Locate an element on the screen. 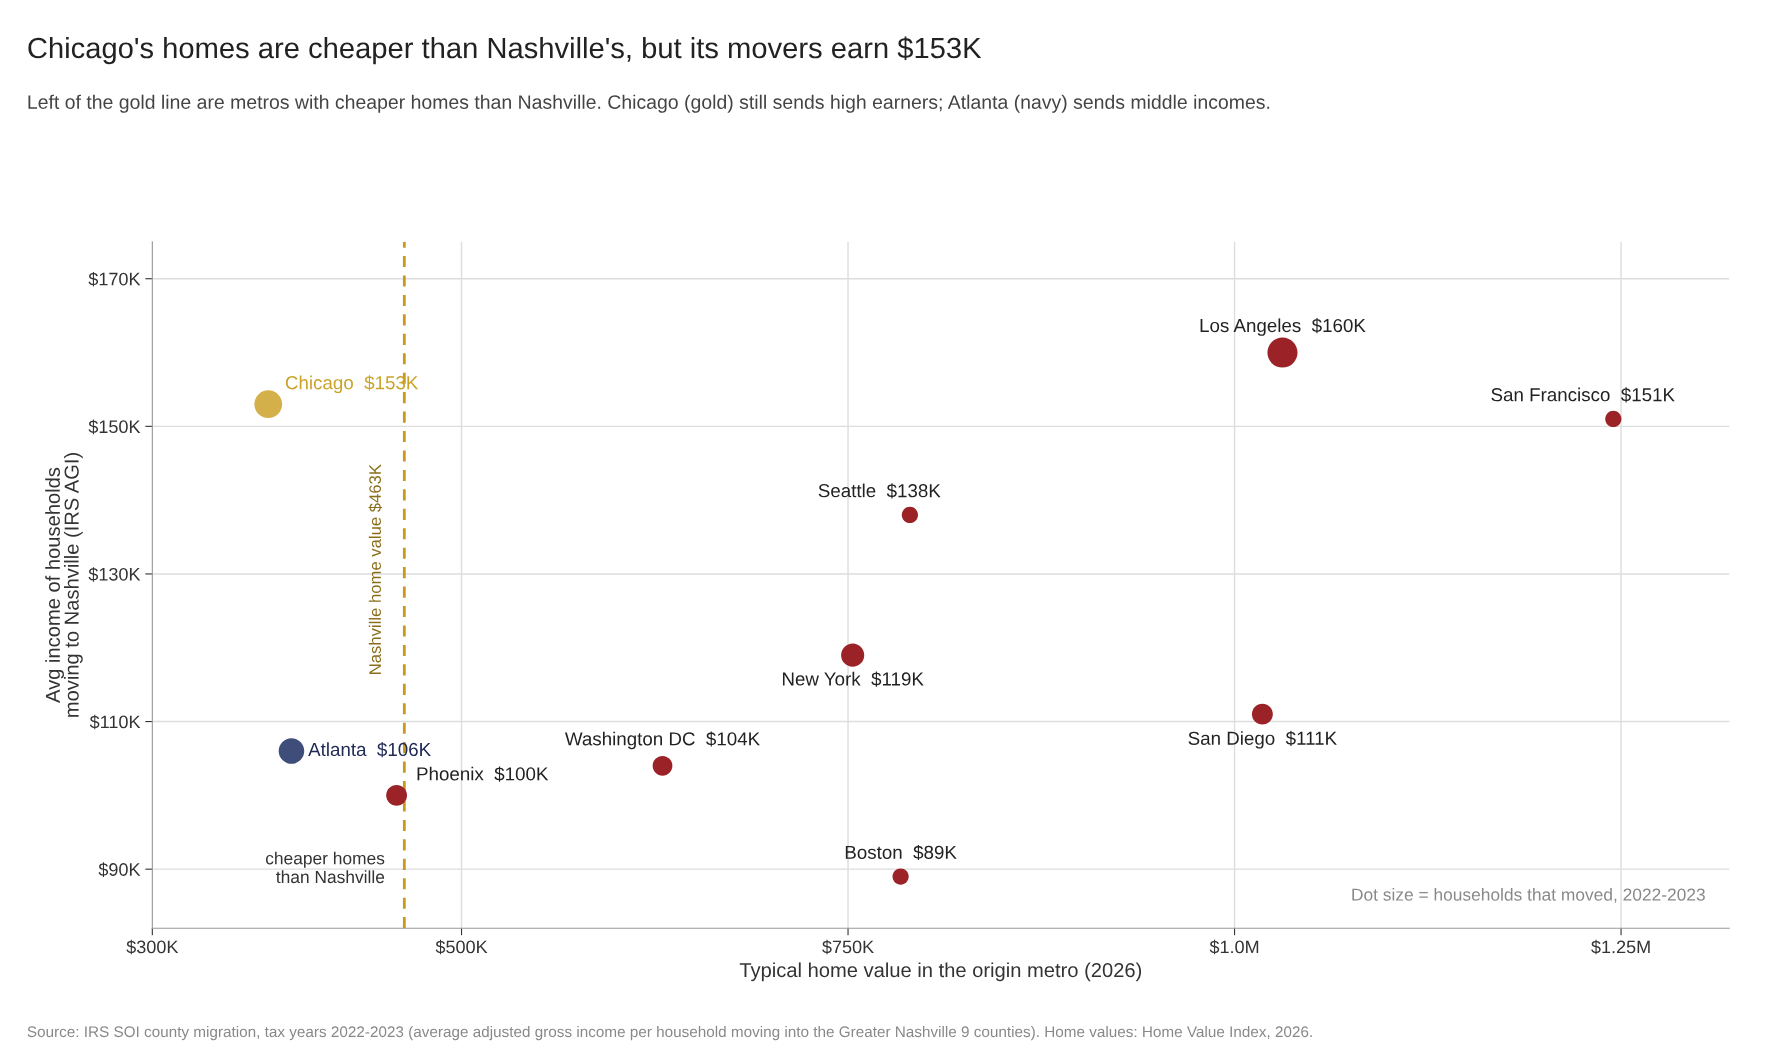 The height and width of the screenshot is (1056, 1792). chart-subtitle: Left of the gold line are metros with cheaper homes than Nashville. Chicago (gold) still sends high earners; Atlanta (navy) sends middle incomes. is located at coordinates (649, 103).